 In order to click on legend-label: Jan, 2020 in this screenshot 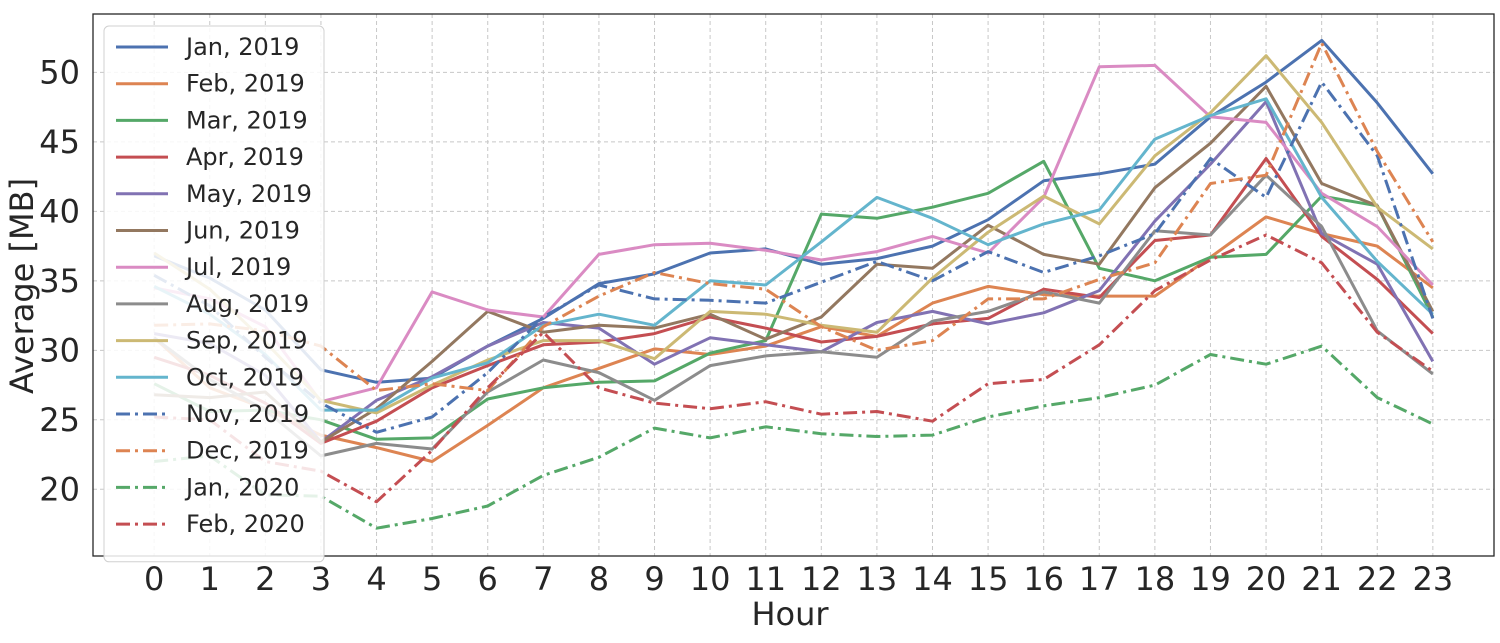, I will do `click(241, 487)`.